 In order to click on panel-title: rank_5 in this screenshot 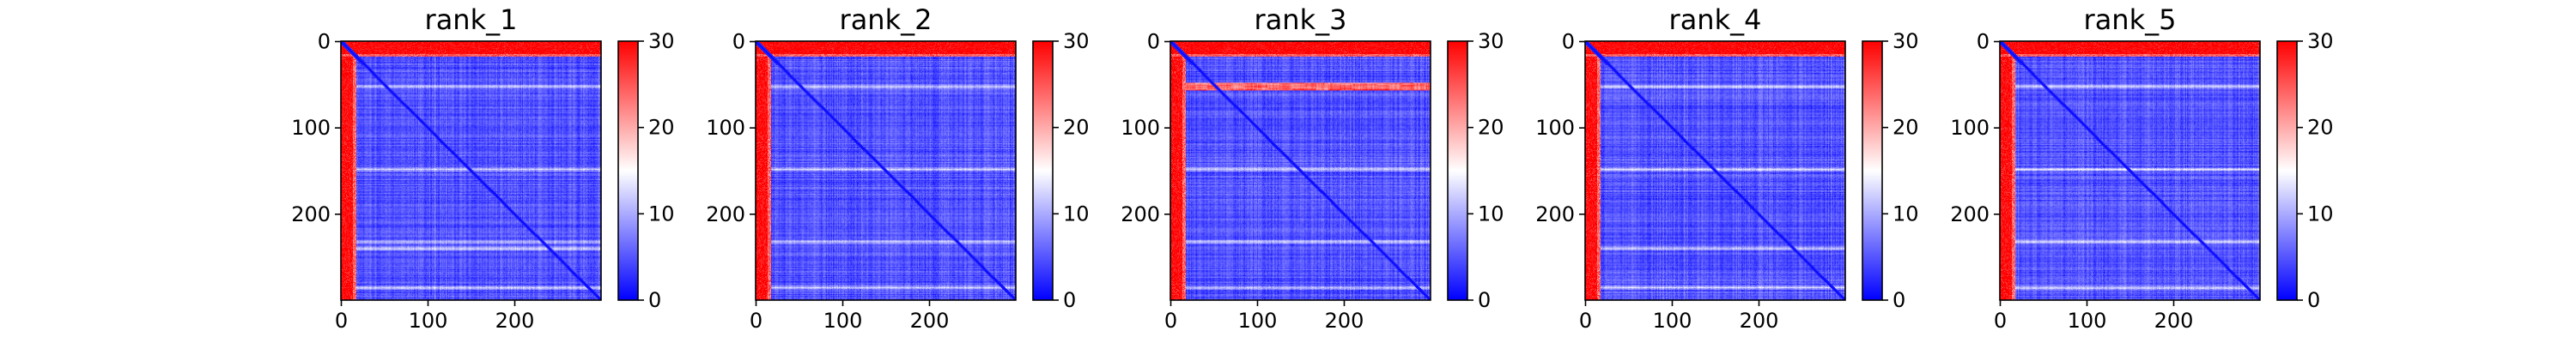, I will do `click(2130, 19)`.